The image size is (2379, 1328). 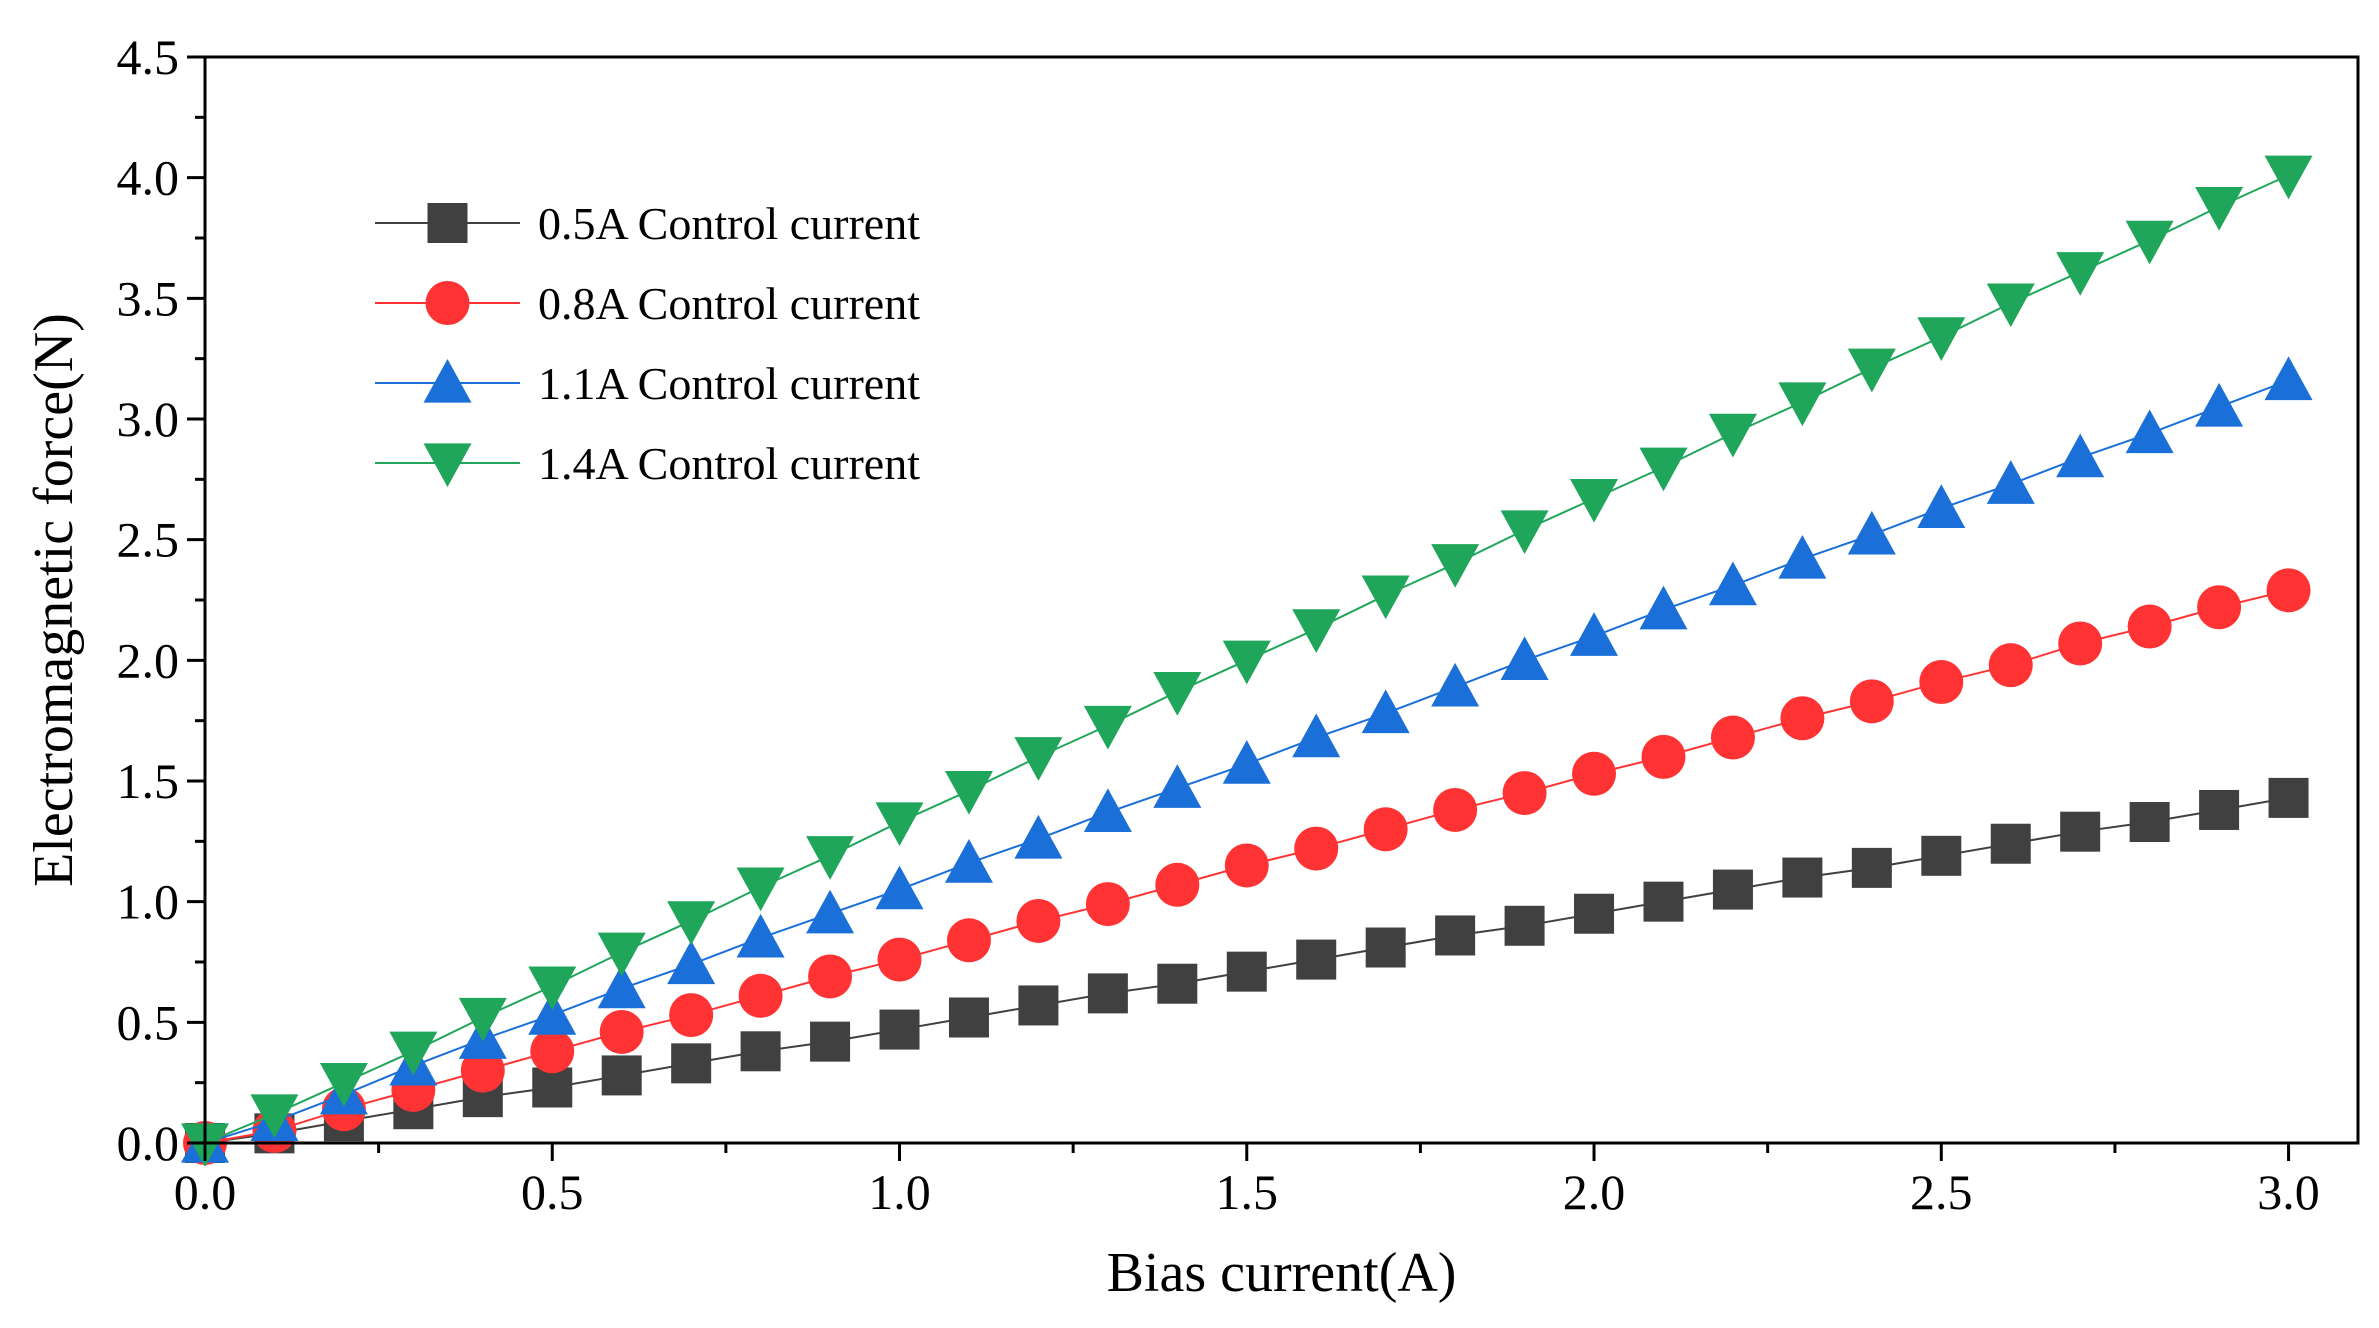 What do you see at coordinates (729, 303) in the screenshot?
I see `legend-label: 0.8A Control current` at bounding box center [729, 303].